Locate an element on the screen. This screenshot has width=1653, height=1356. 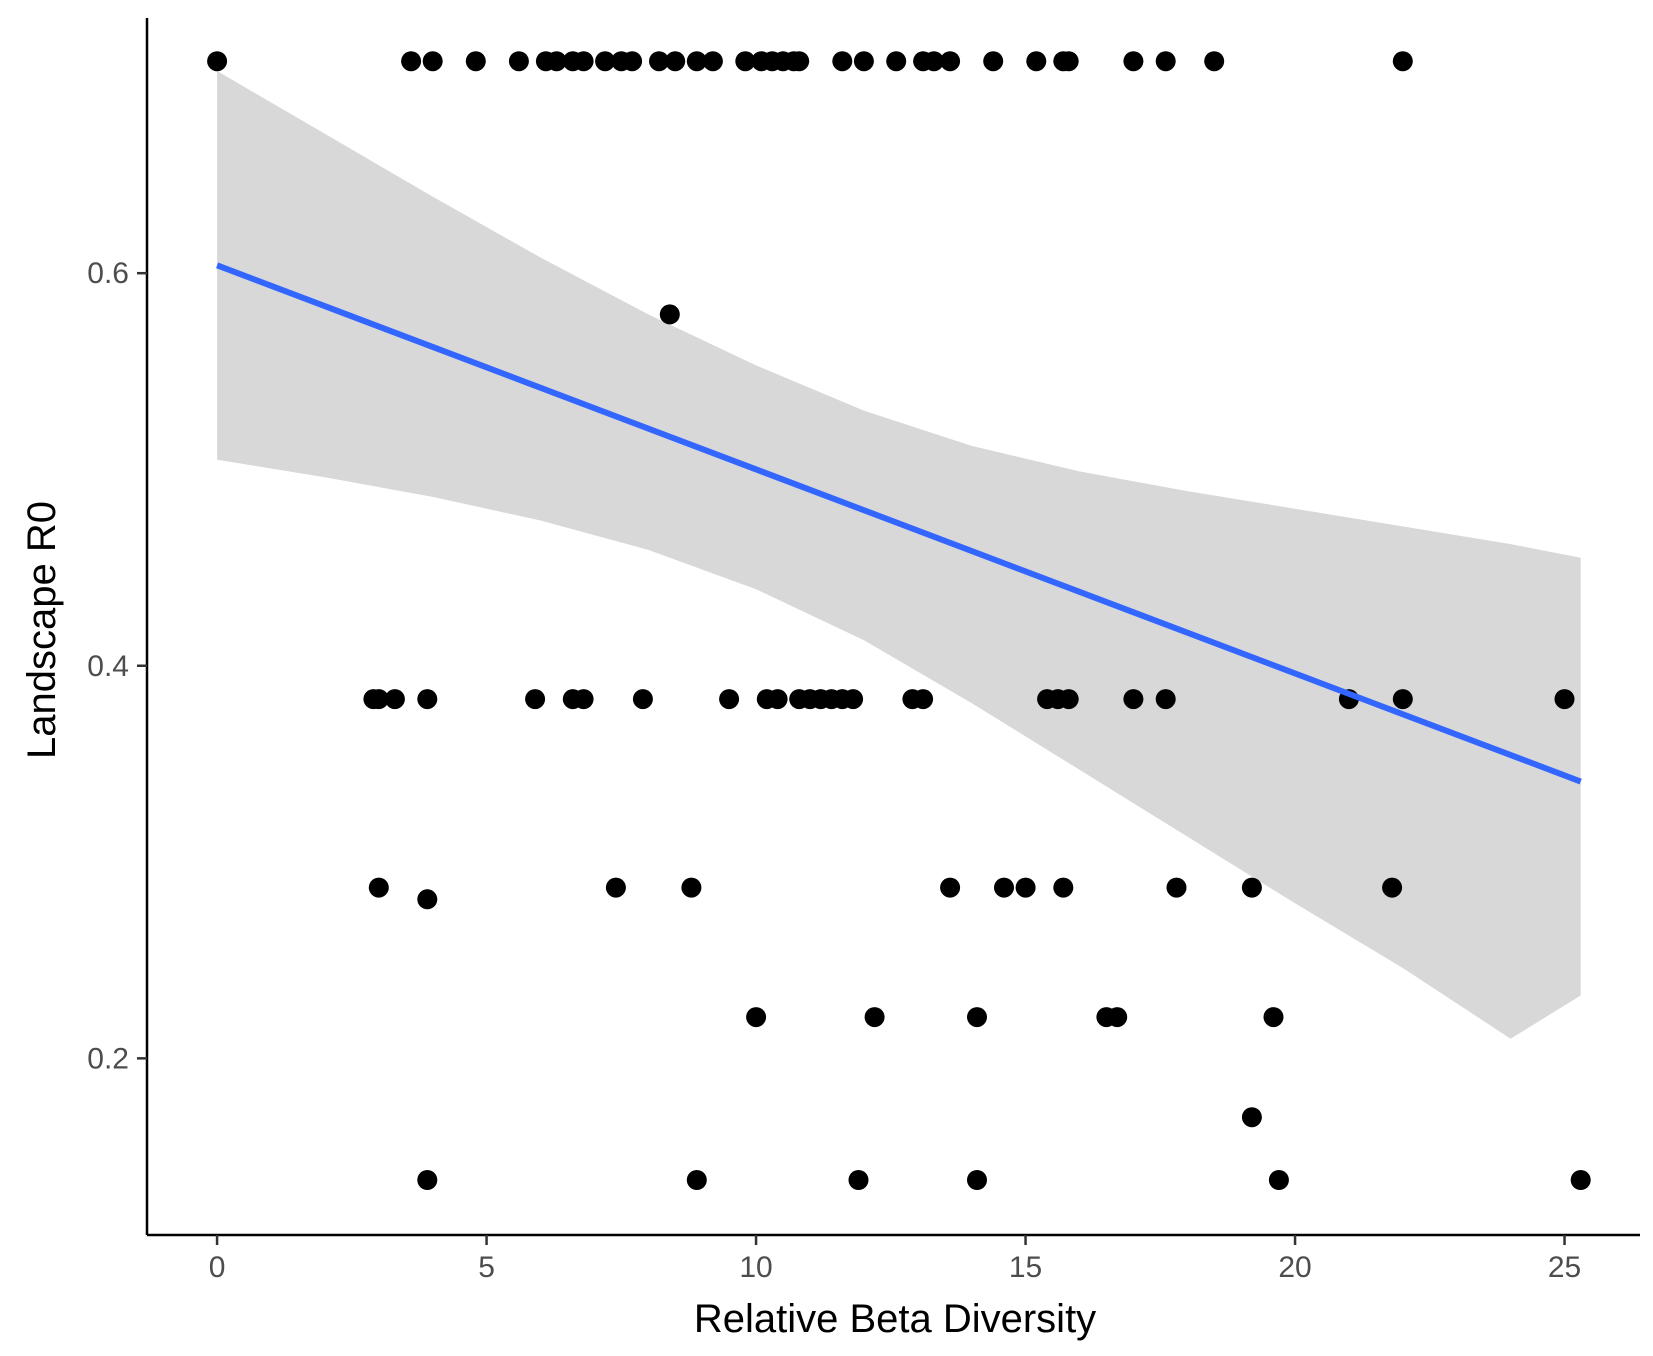
x-tick-label: 20 is located at coordinates (1294, 1267).